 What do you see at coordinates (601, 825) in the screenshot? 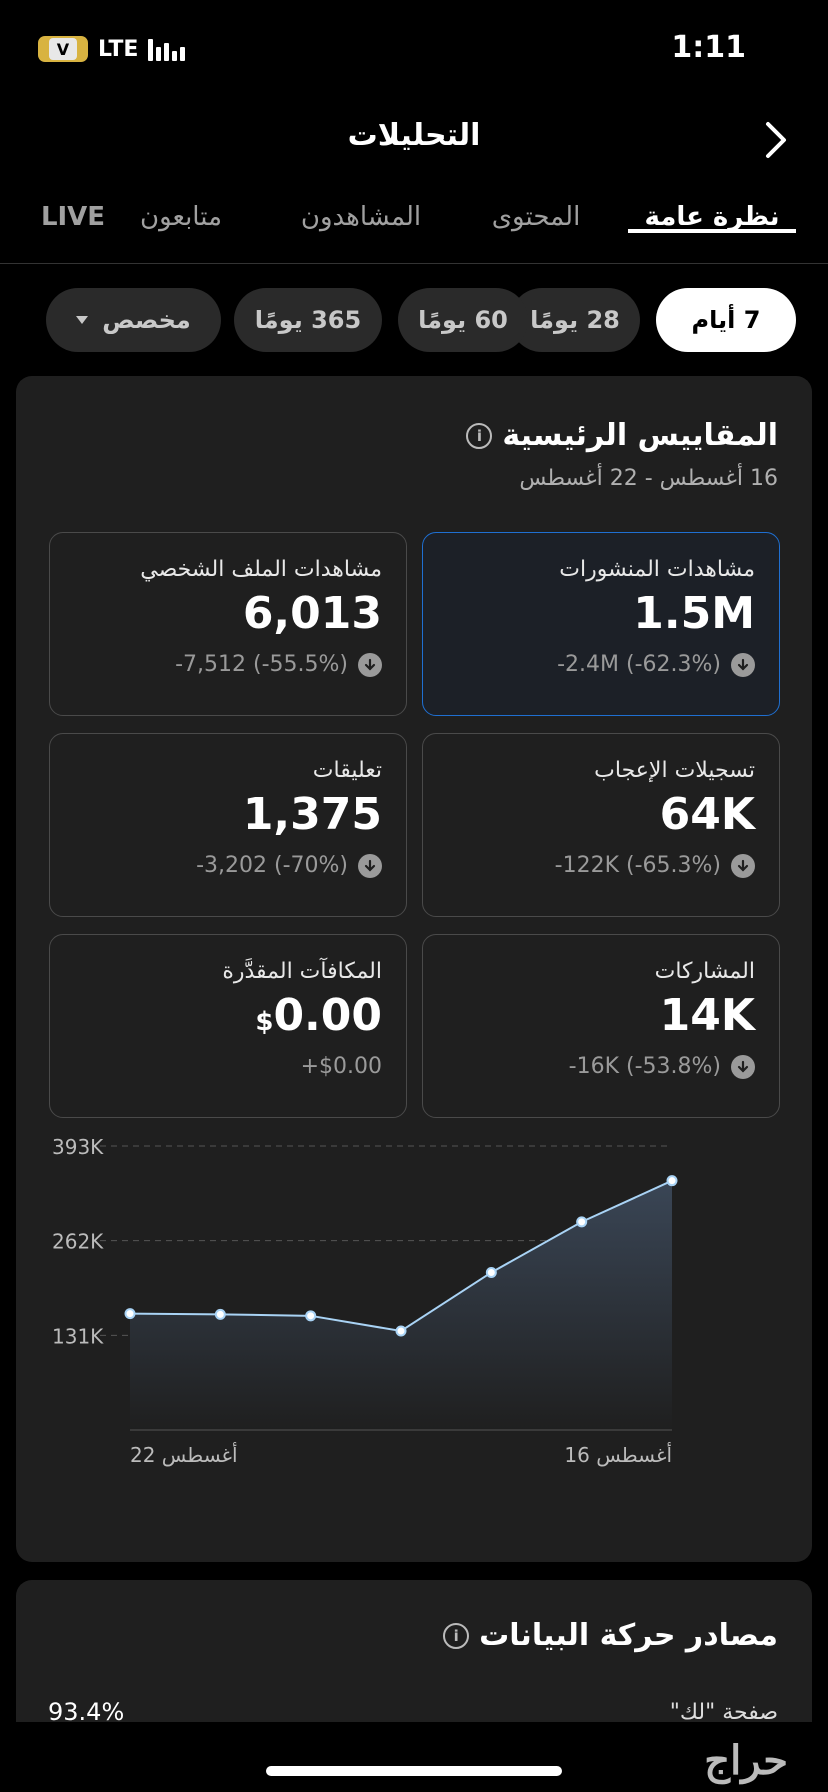
I see `metric-tile-likes: تسجيلات الإعجاب 64K -122K (-65.3%)` at bounding box center [601, 825].